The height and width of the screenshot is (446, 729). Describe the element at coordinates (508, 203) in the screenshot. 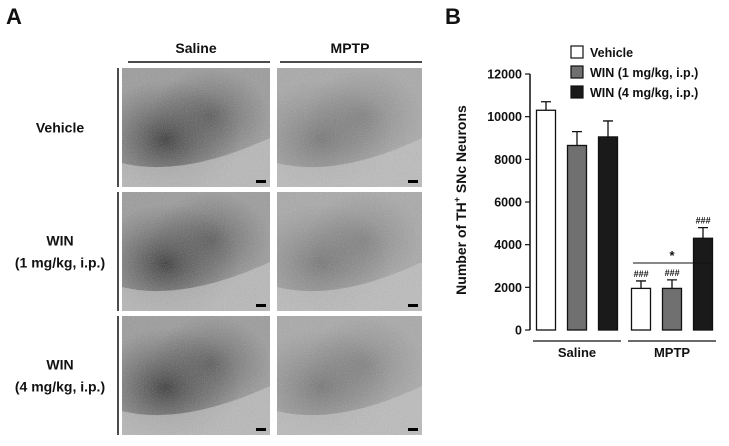

I see `y-tick-label: 6000` at that location.